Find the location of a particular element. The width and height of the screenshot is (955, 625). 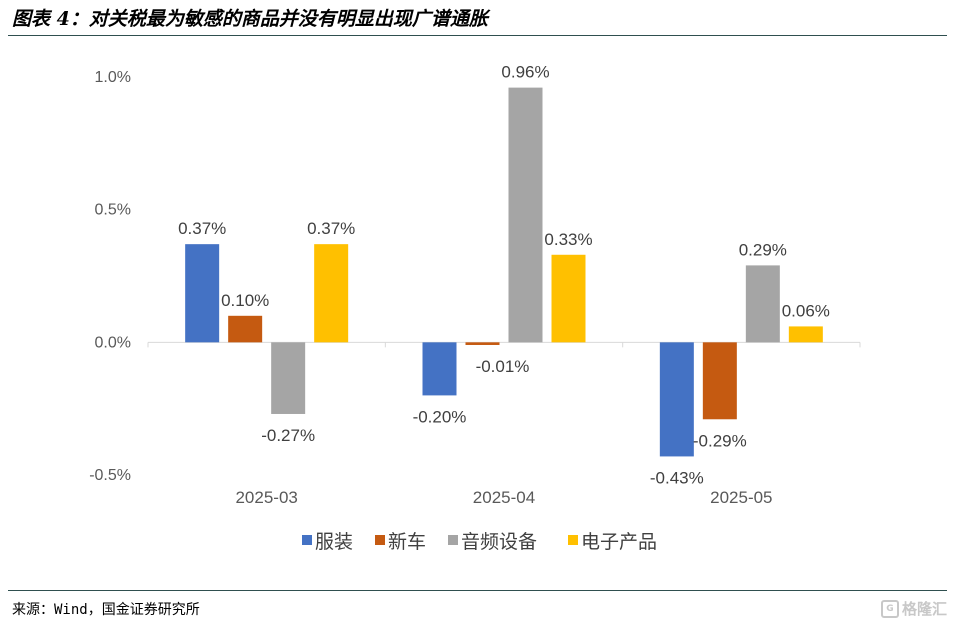

x-tick-label: 2025-04 is located at coordinates (504, 497).